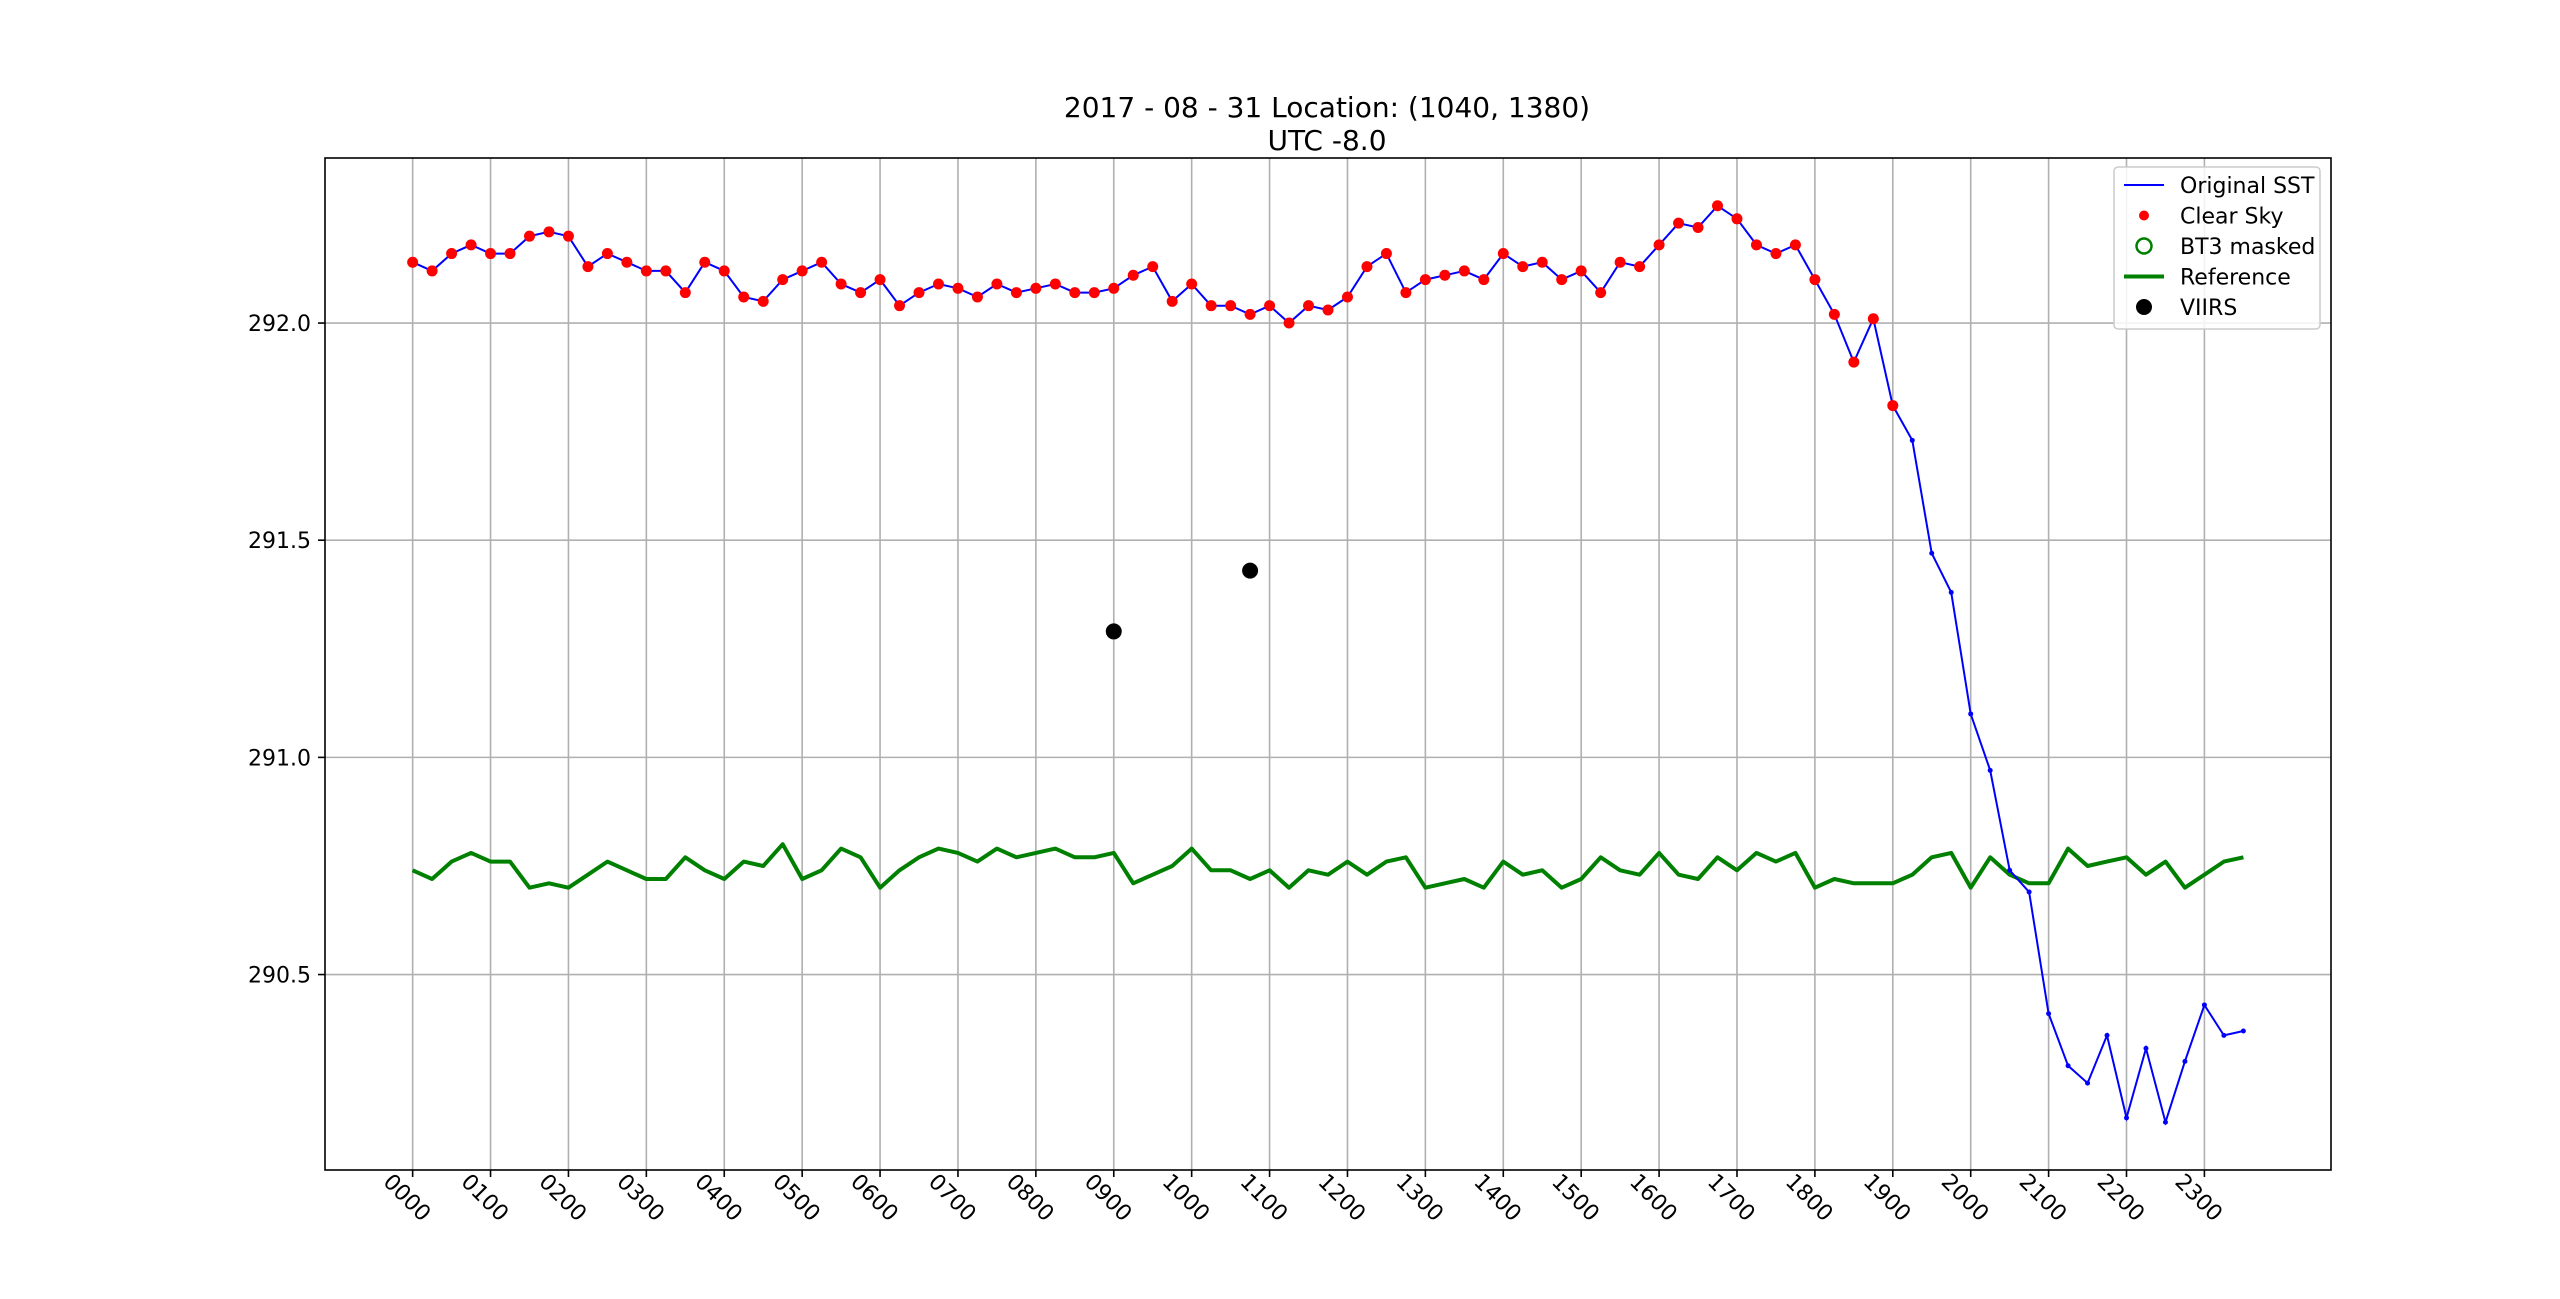  I want to click on x-tick-label: 1000, so click(1185, 1198).